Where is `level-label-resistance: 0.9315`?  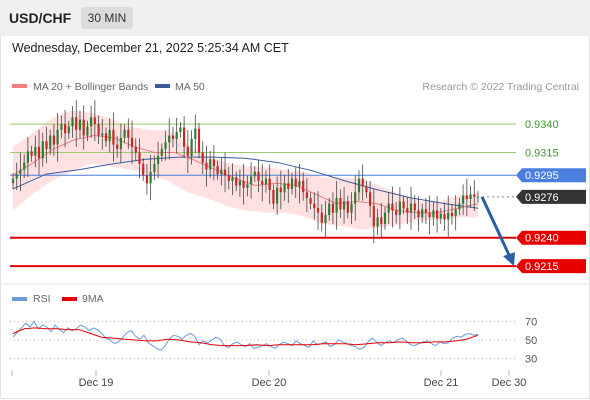 level-label-resistance: 0.9315 is located at coordinates (542, 154).